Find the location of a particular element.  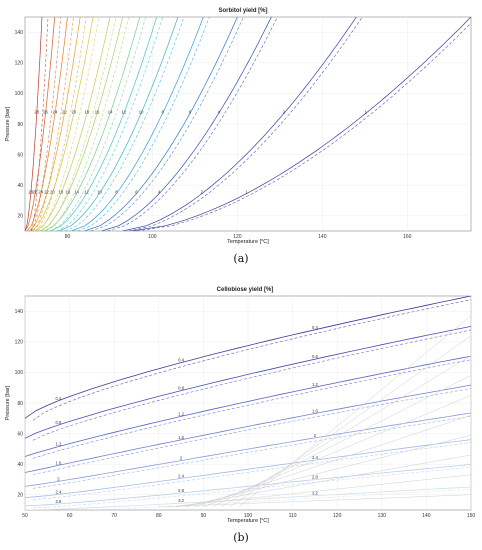

contour-label: 2.4 is located at coordinates (315, 457).